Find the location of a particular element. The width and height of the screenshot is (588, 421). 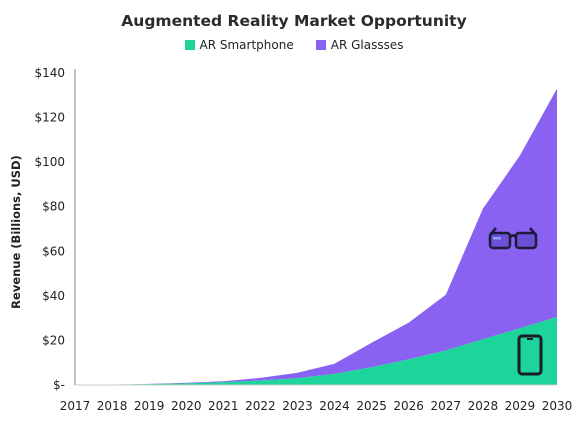

y-tick-label: $40 is located at coordinates (53, 296).